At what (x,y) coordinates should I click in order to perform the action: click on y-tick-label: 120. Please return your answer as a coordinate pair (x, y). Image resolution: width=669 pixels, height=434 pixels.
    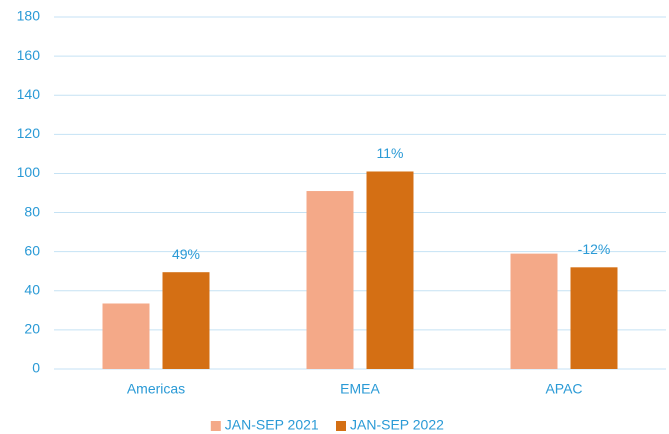
    Looking at the image, I should click on (29, 133).